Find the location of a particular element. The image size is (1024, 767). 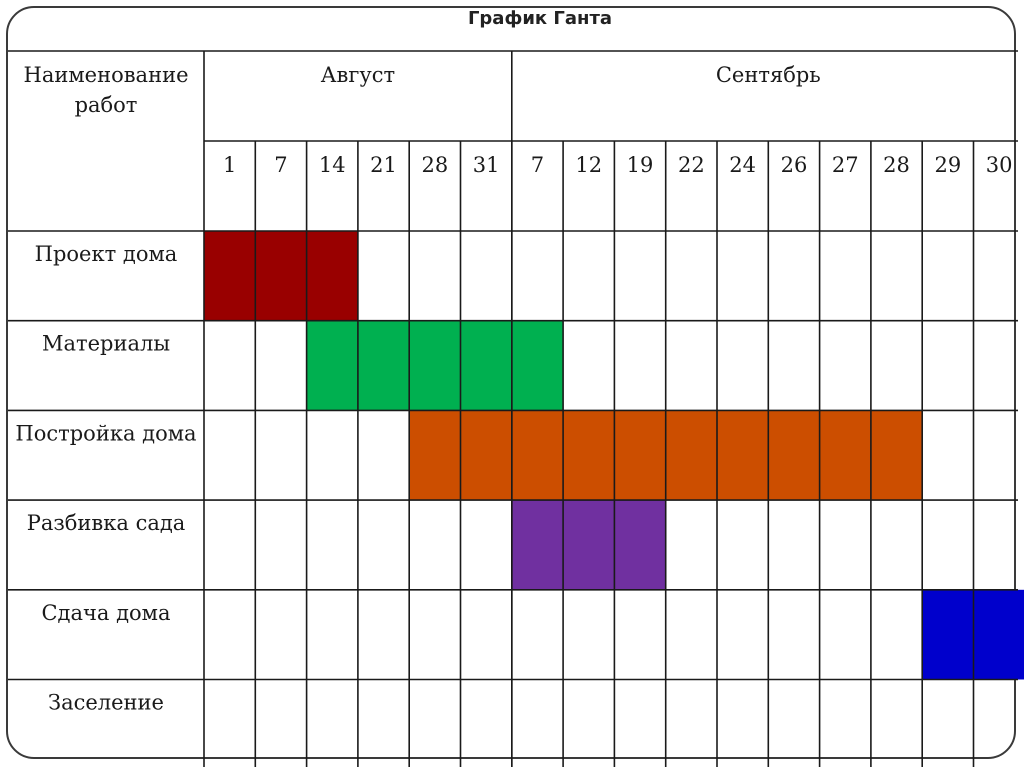

day-tick-label: 24 is located at coordinates (742, 165).